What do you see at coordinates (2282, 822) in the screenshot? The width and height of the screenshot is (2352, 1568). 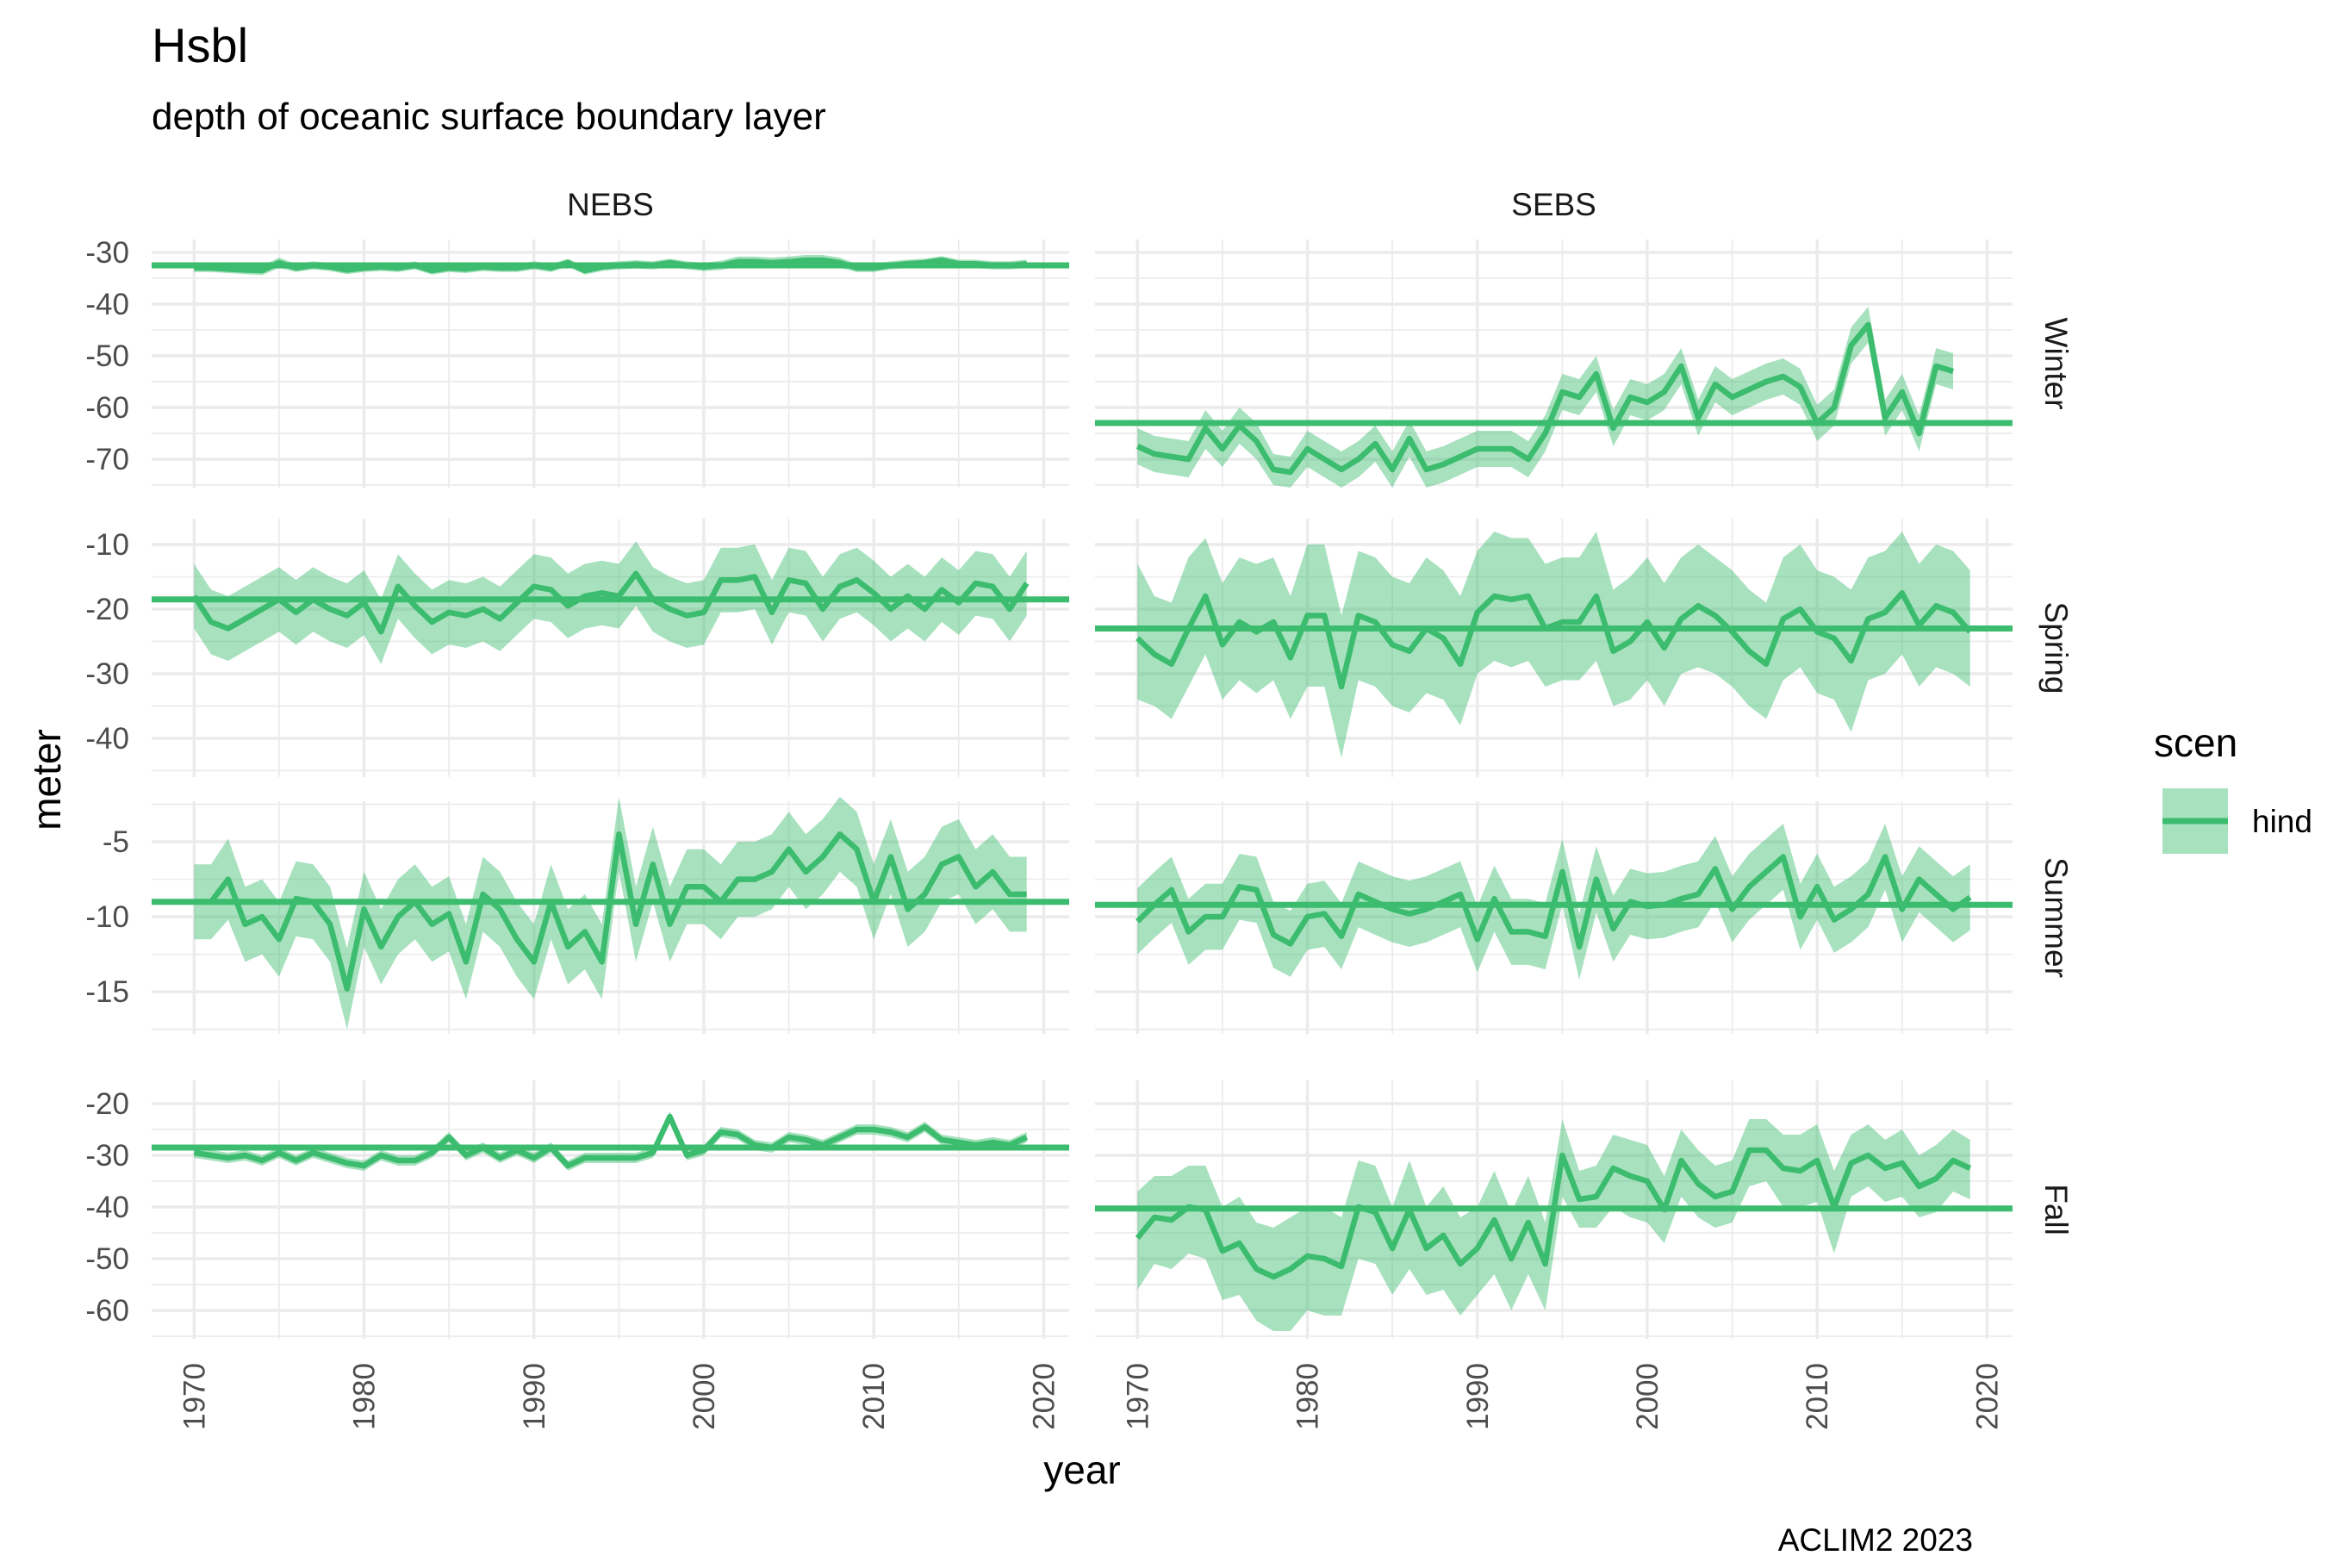 I see `legend-label-hind: hind` at bounding box center [2282, 822].